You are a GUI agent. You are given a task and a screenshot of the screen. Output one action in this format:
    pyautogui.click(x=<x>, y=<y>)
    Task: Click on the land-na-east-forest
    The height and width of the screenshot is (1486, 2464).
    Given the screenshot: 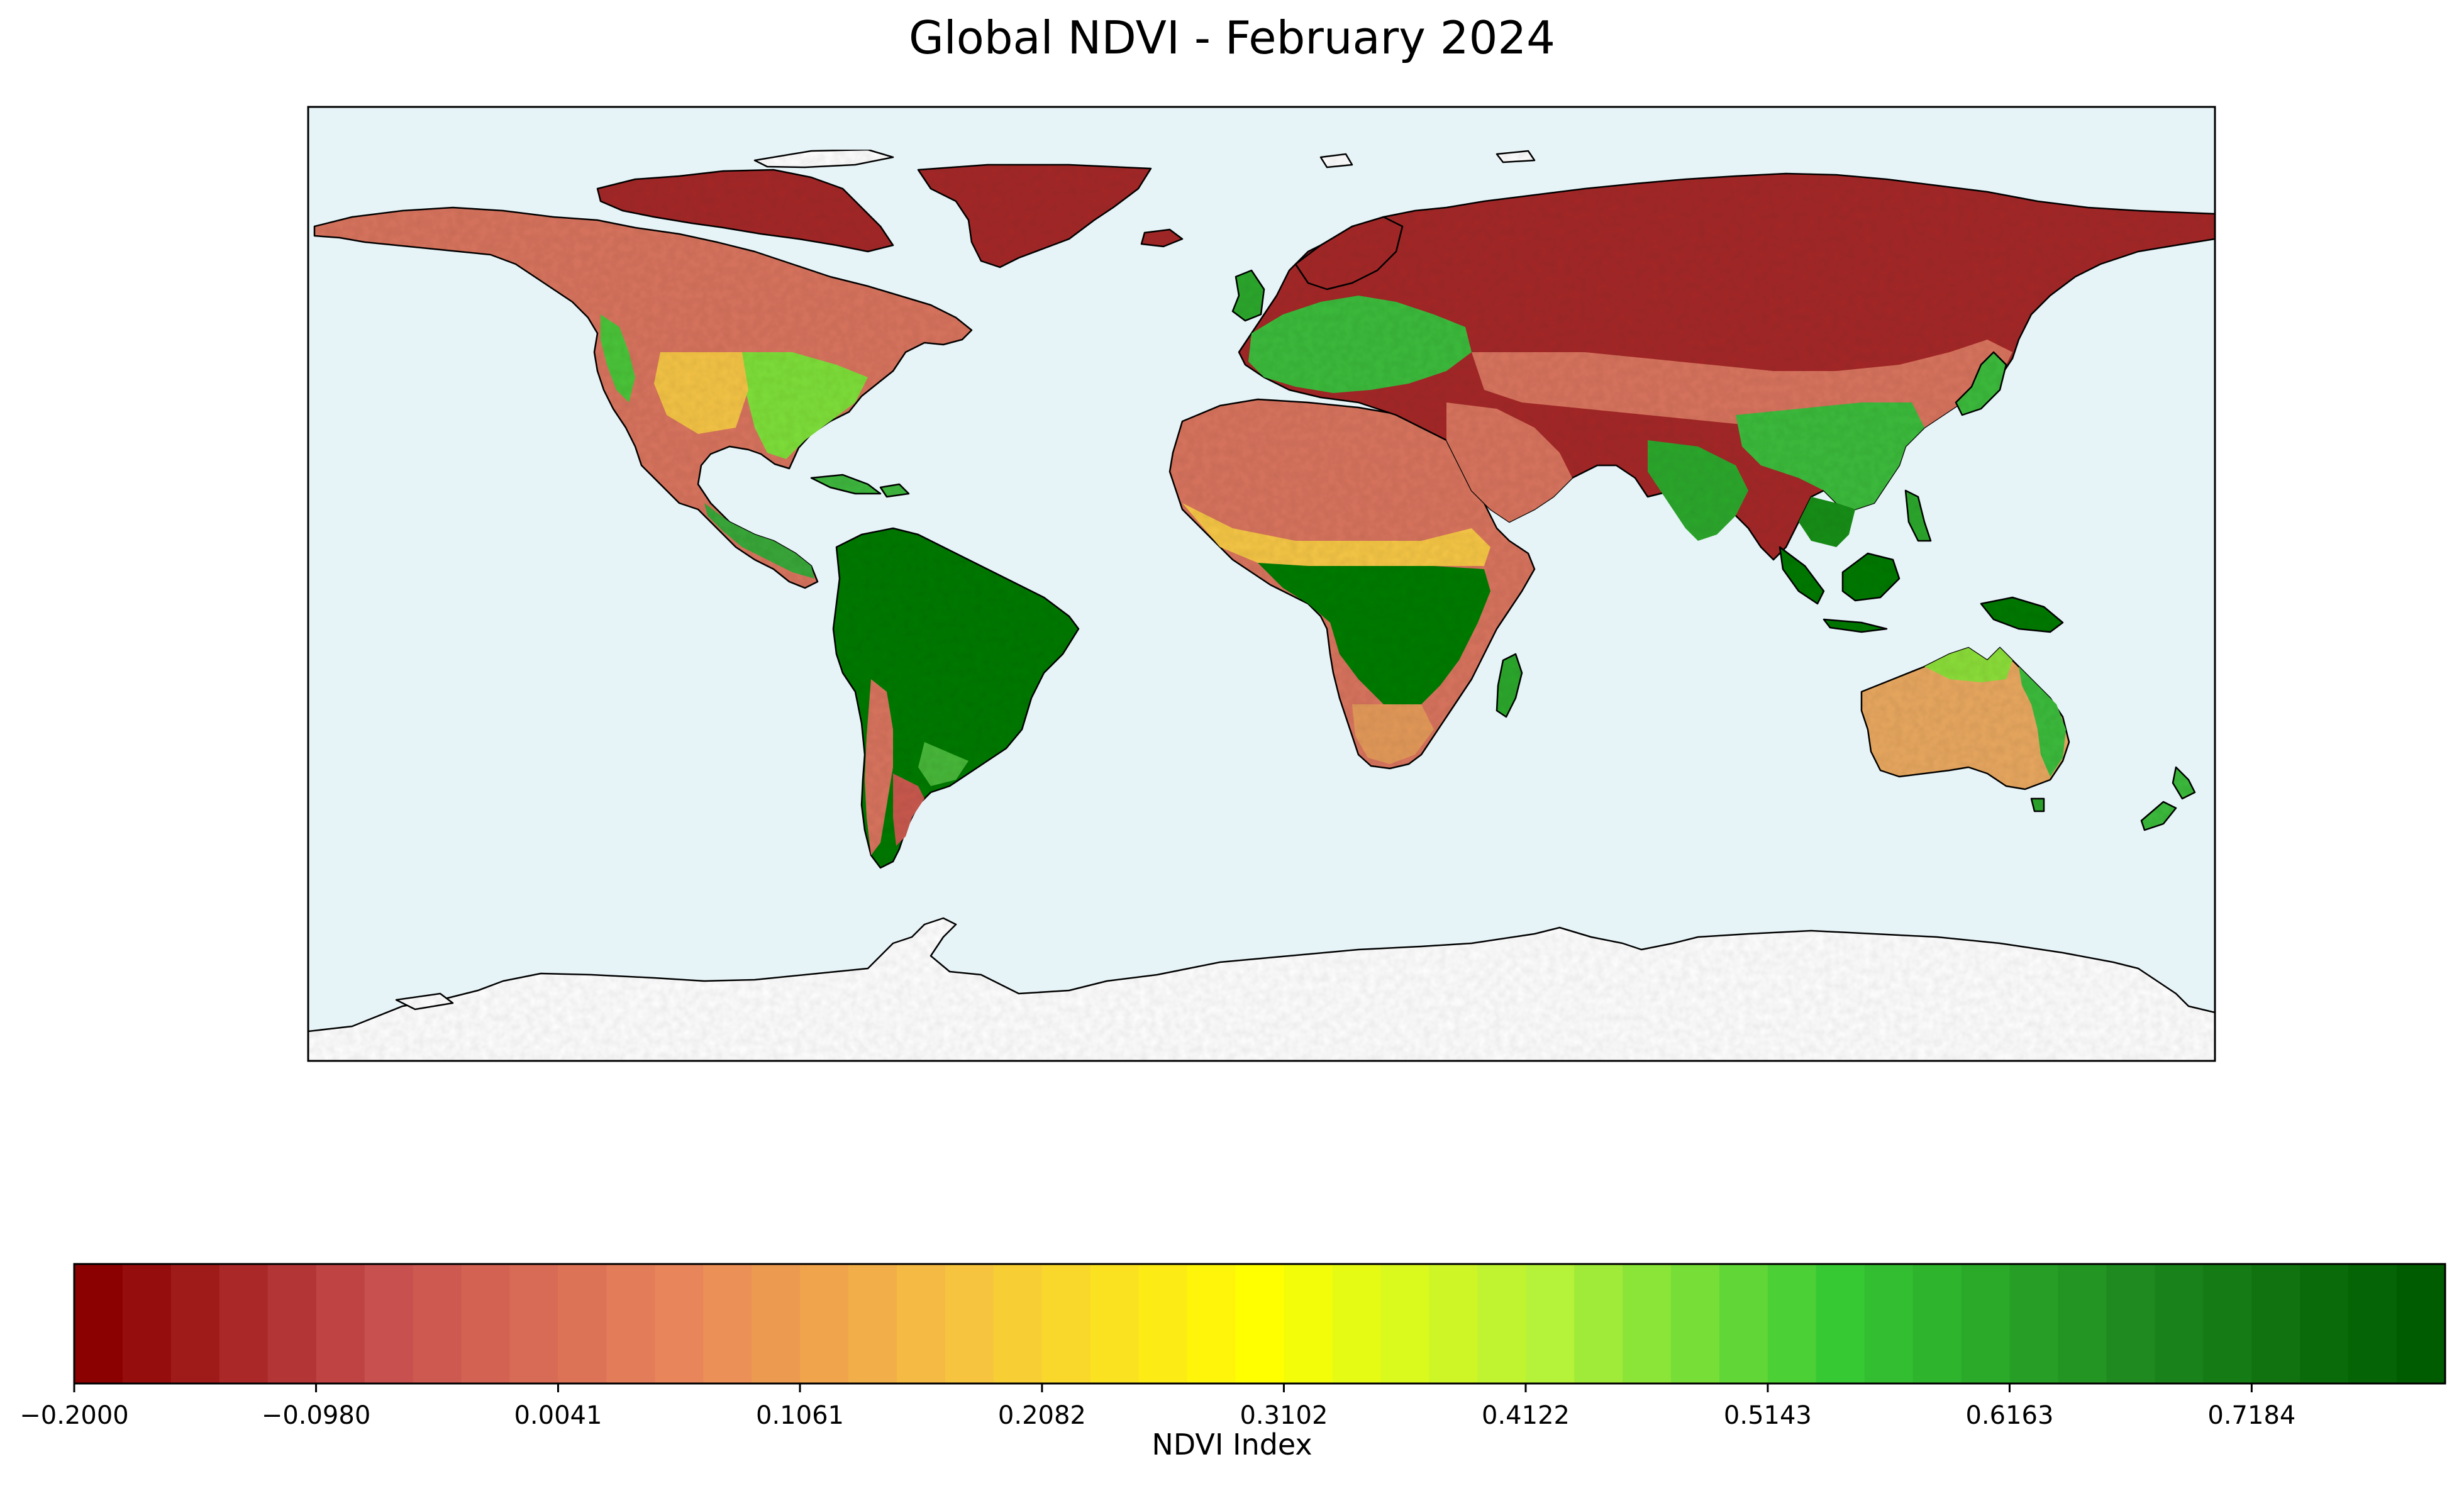 What is the action you would take?
    pyautogui.click(x=805, y=406)
    